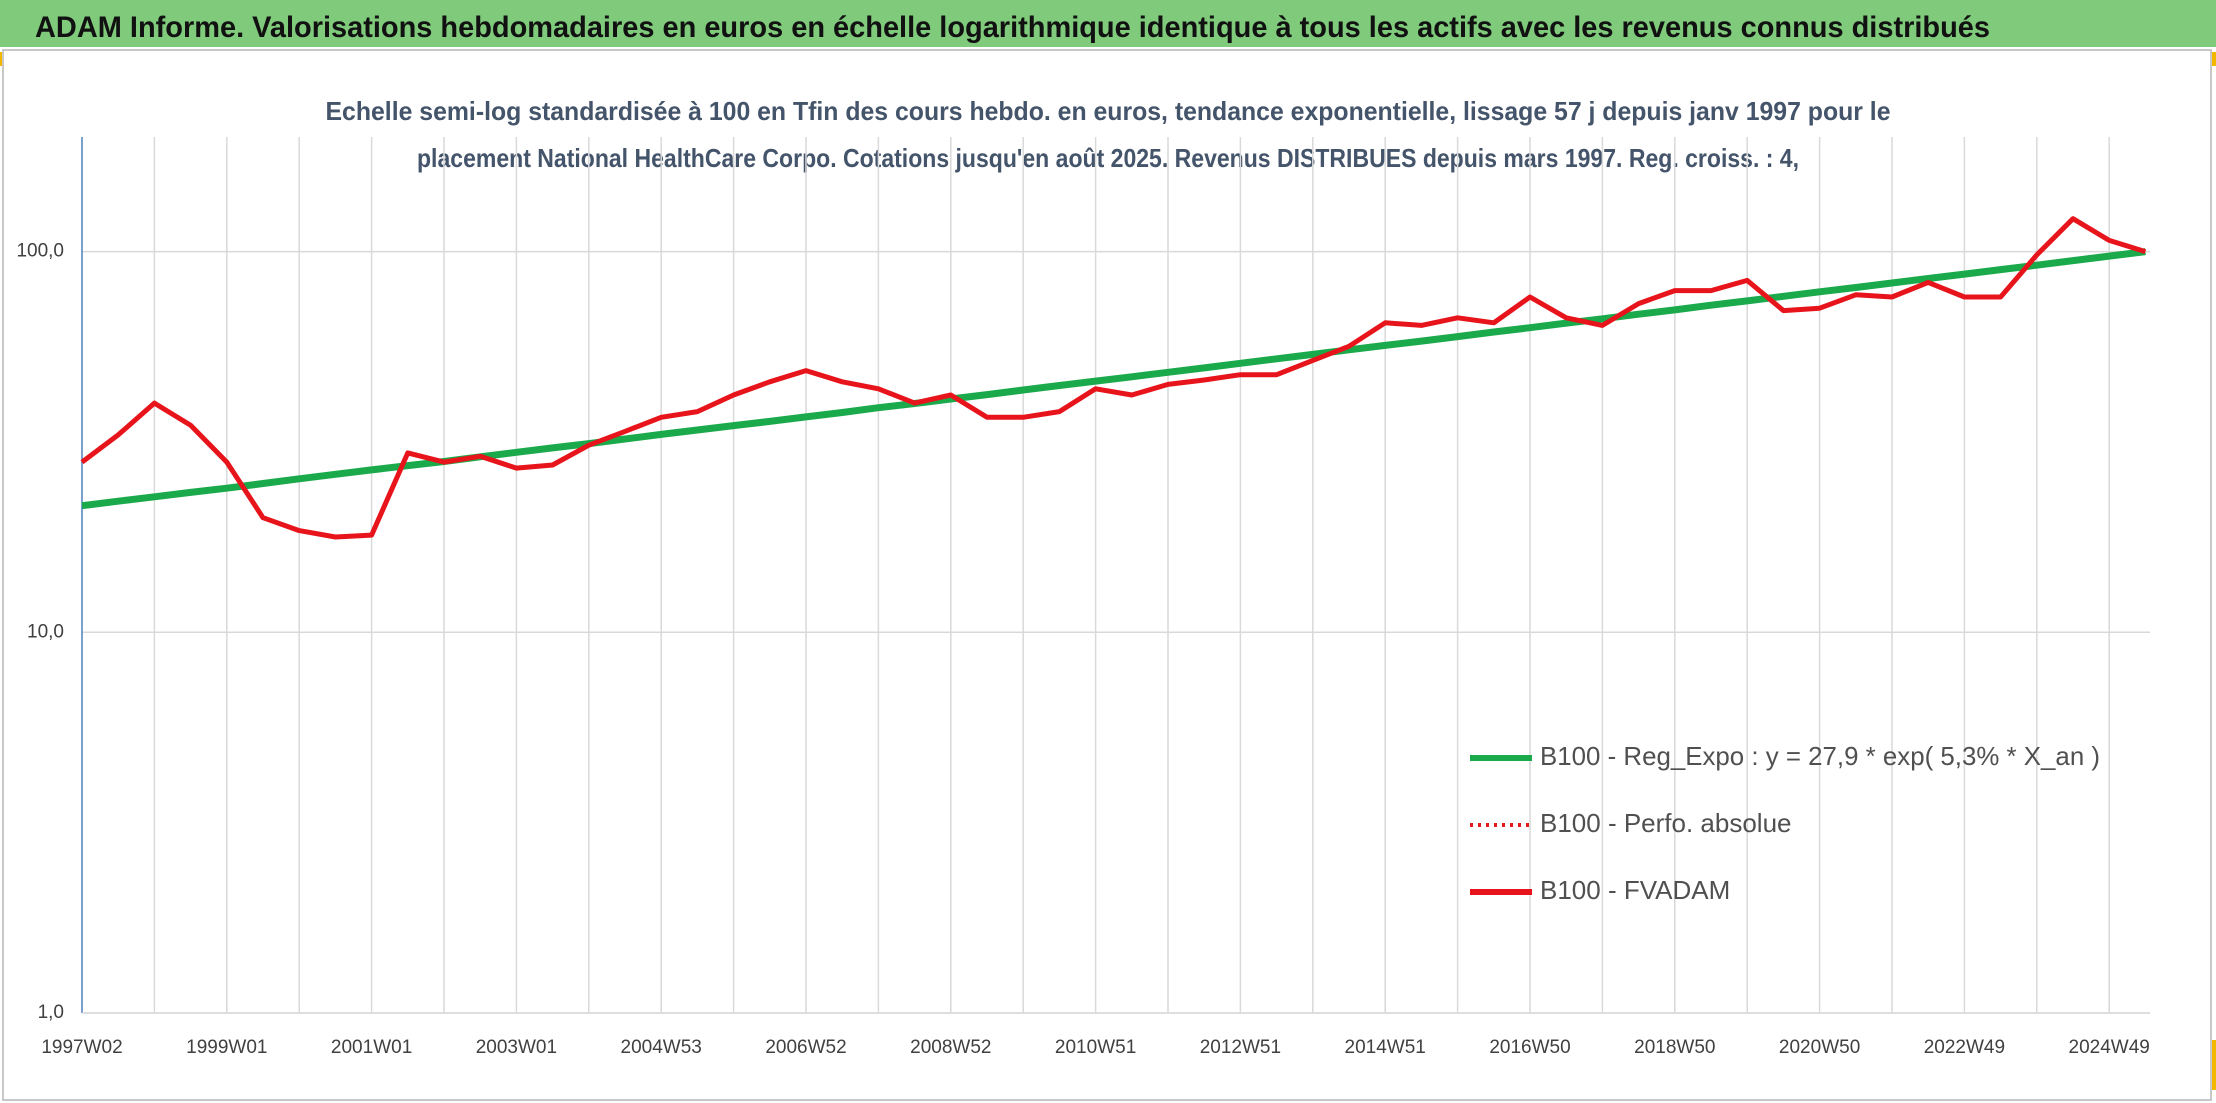 The width and height of the screenshot is (2216, 1103). I want to click on header-bar, so click(1108, 23).